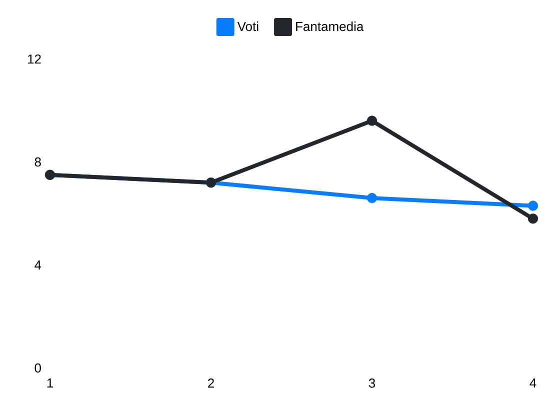 This screenshot has width=550, height=412. What do you see at coordinates (37, 162) in the screenshot?
I see `y-tick-label: 8` at bounding box center [37, 162].